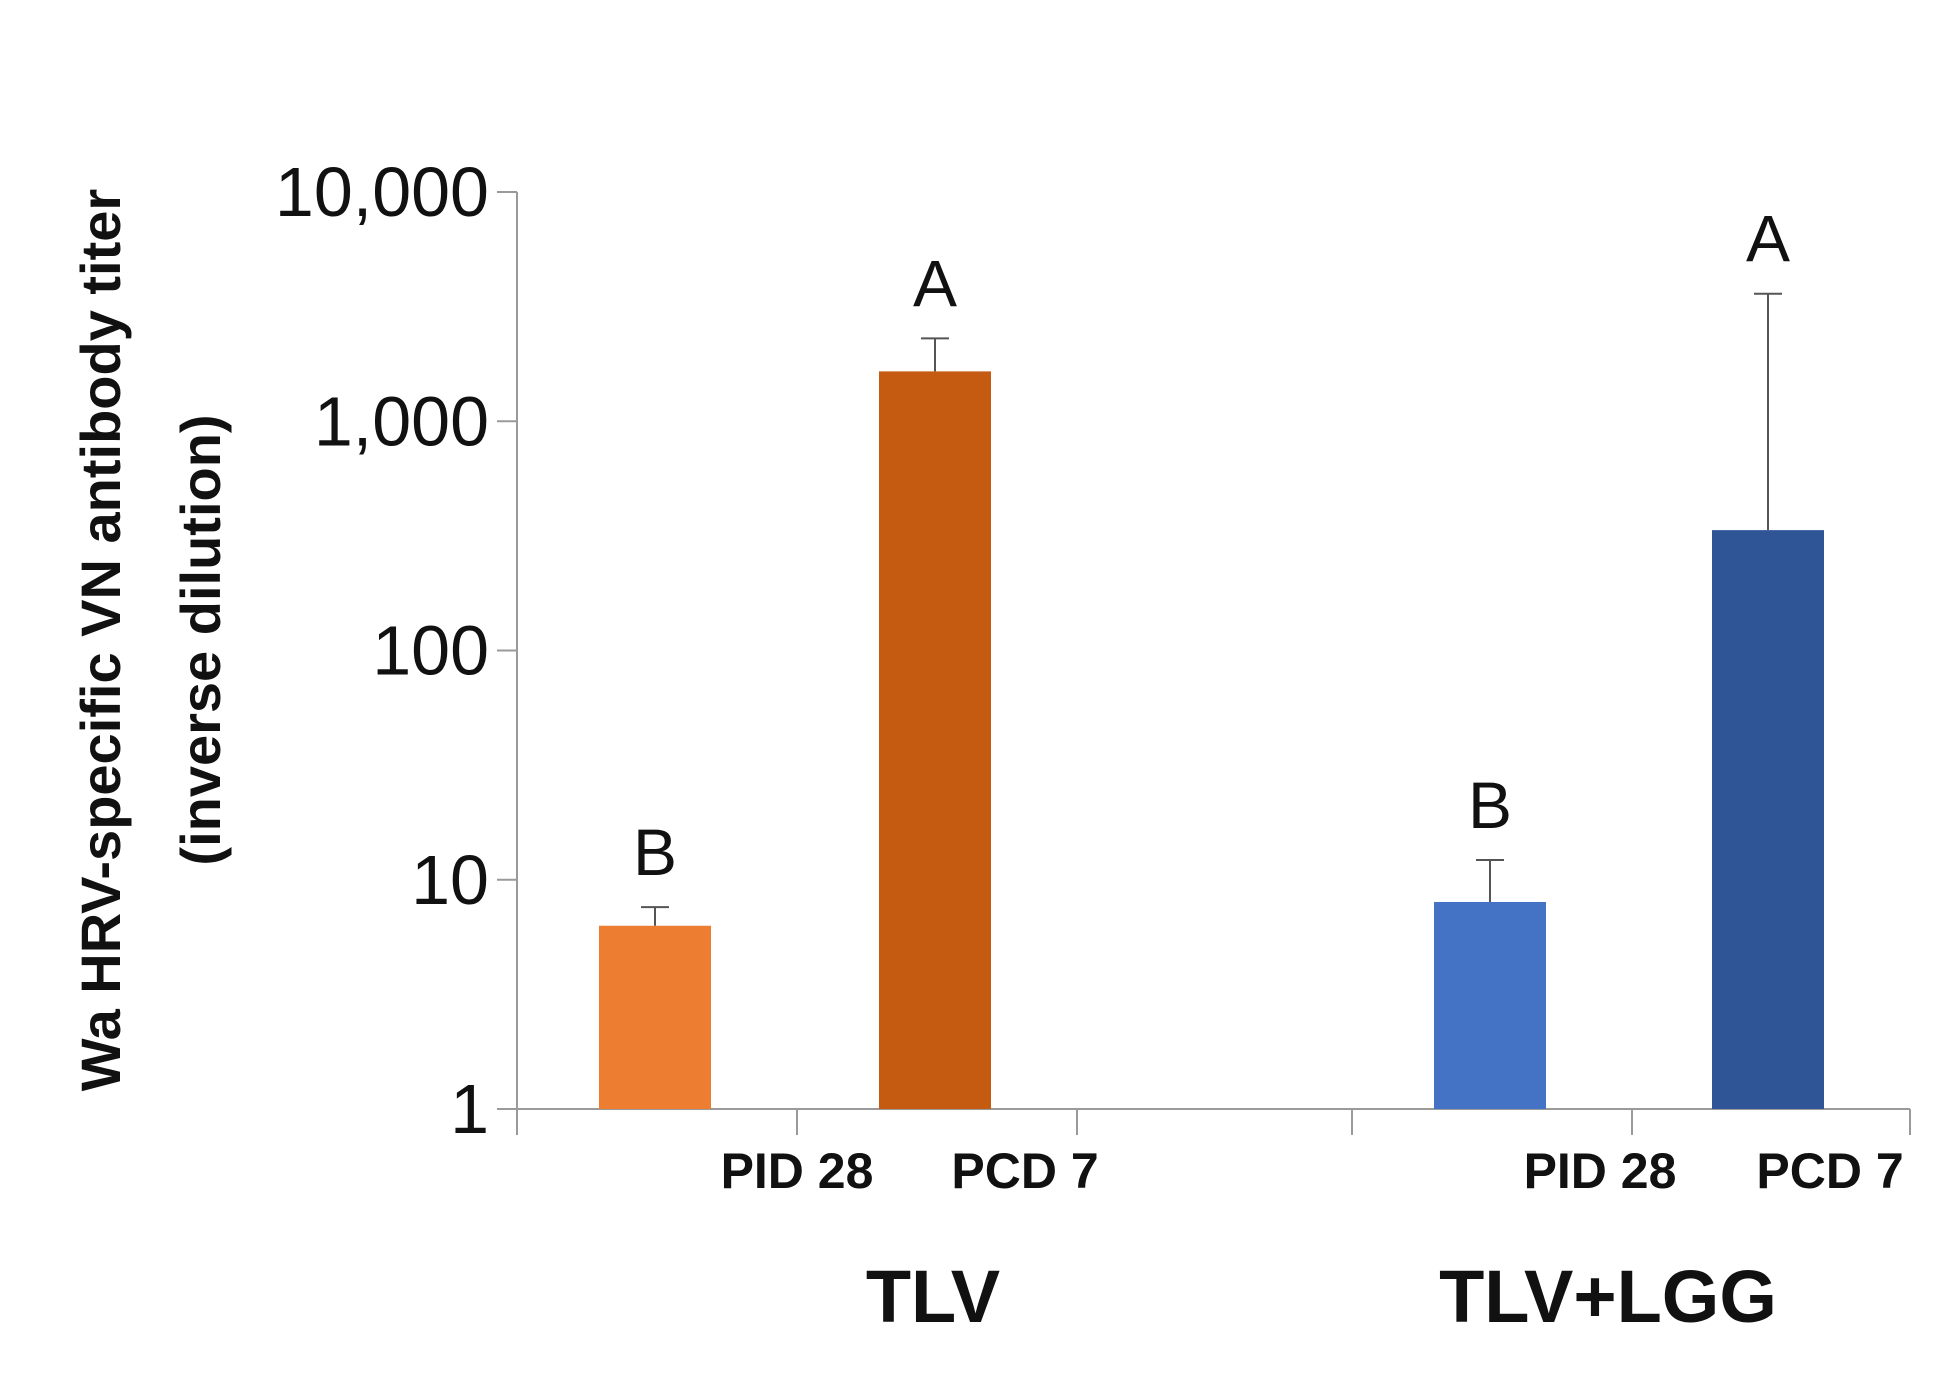 The height and width of the screenshot is (1386, 1953). What do you see at coordinates (1608, 1296) in the screenshot?
I see `group-label: TLV+LGG` at bounding box center [1608, 1296].